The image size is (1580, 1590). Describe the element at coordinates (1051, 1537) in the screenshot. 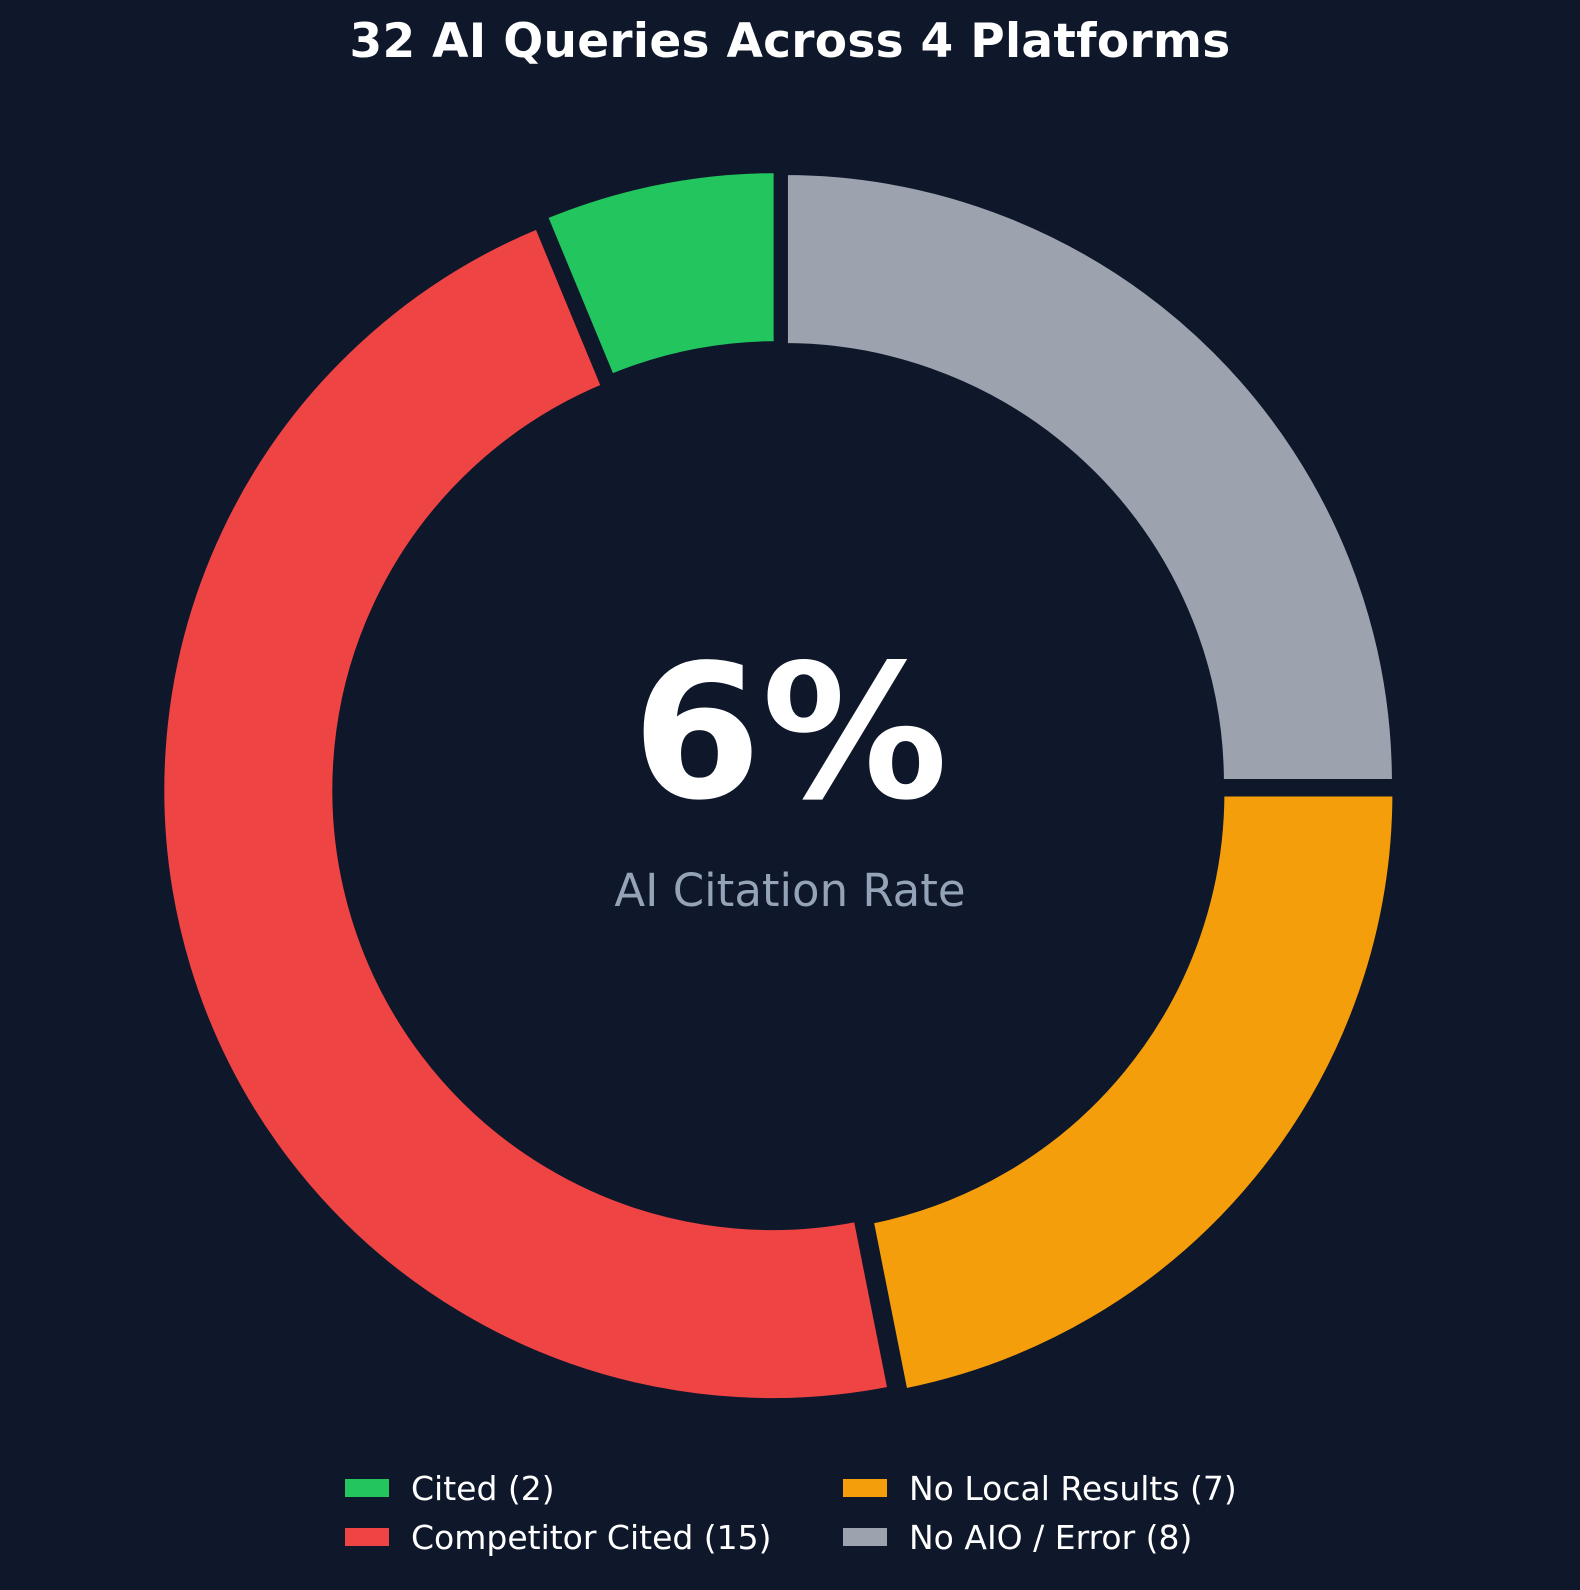

I see `legend-label: No AIO / Error (8)` at that location.